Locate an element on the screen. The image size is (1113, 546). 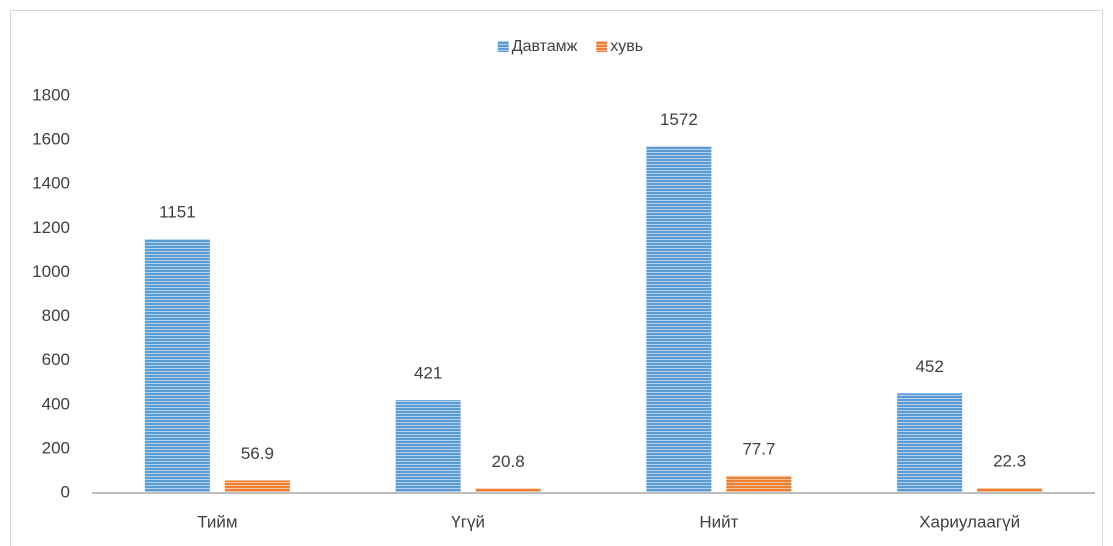
legend-label: хувь is located at coordinates (626, 46).